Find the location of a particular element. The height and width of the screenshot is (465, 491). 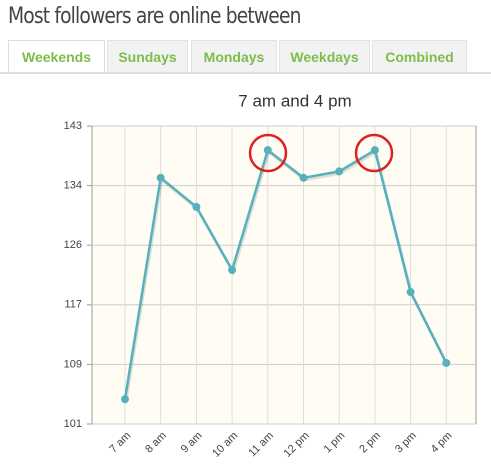

x-tick-label: 3 pm is located at coordinates (406, 443).